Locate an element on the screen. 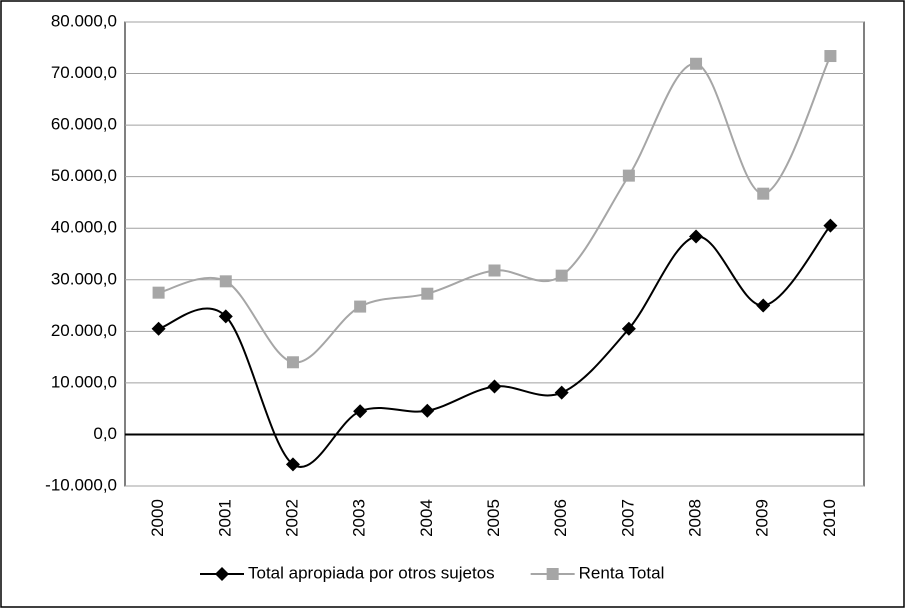 The image size is (905, 608). y-tick-label: 70.000,0 is located at coordinates (84, 72).